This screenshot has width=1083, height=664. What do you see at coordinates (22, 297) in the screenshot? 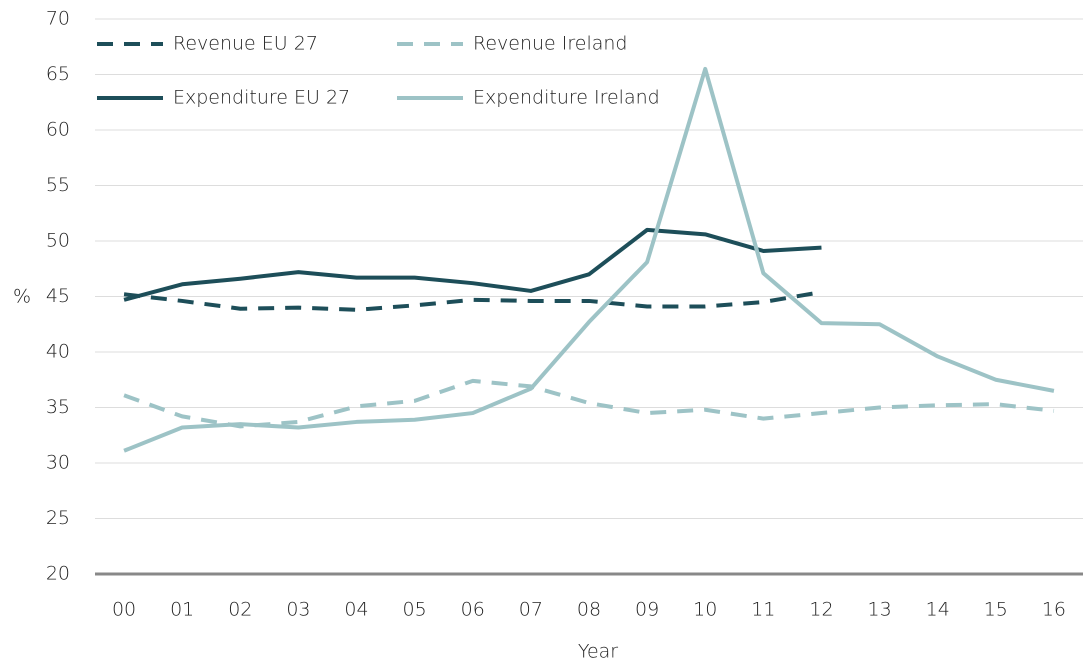
I see `y-axis-label: %` at bounding box center [22, 297].